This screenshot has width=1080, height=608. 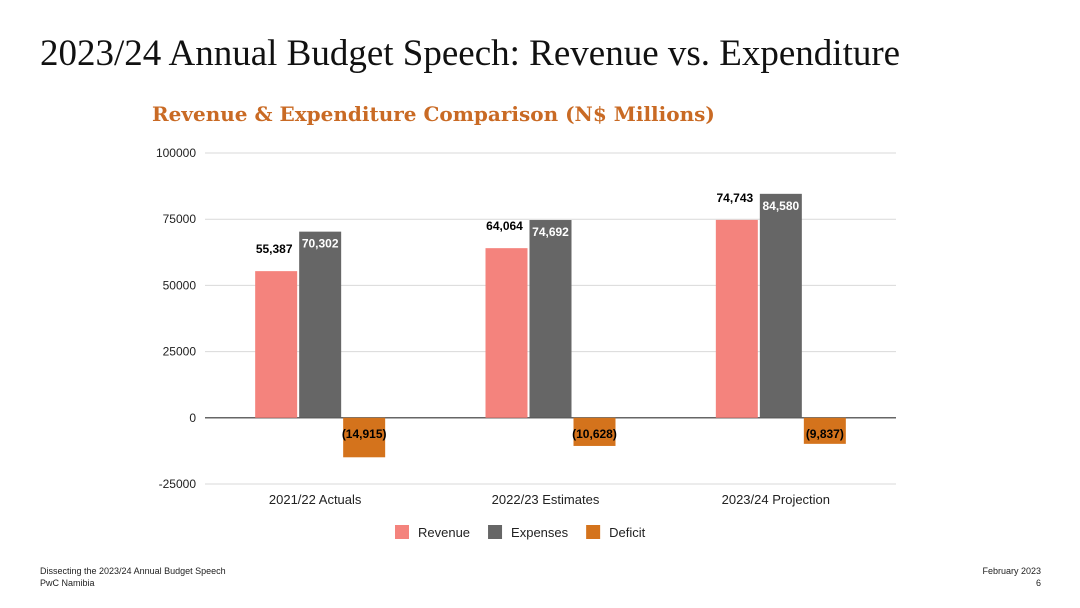 What do you see at coordinates (780, 206) in the screenshot?
I see `data-label-expenses: 84,580` at bounding box center [780, 206].